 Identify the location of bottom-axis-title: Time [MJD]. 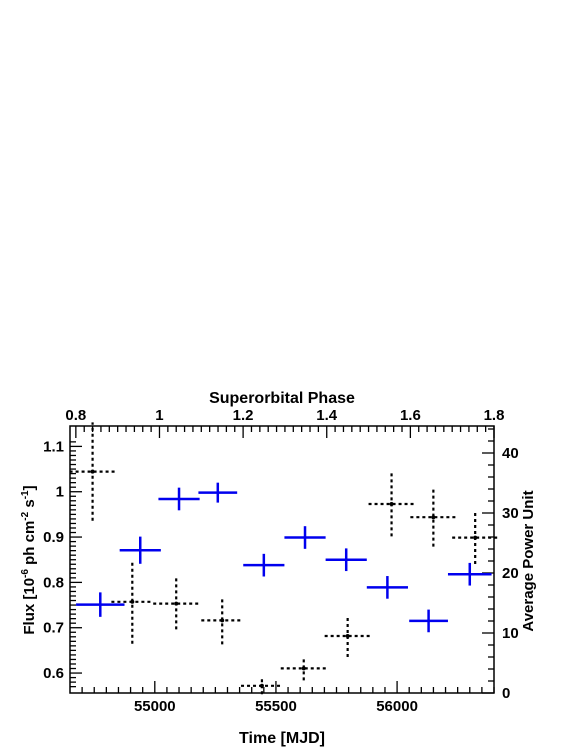
(282, 738).